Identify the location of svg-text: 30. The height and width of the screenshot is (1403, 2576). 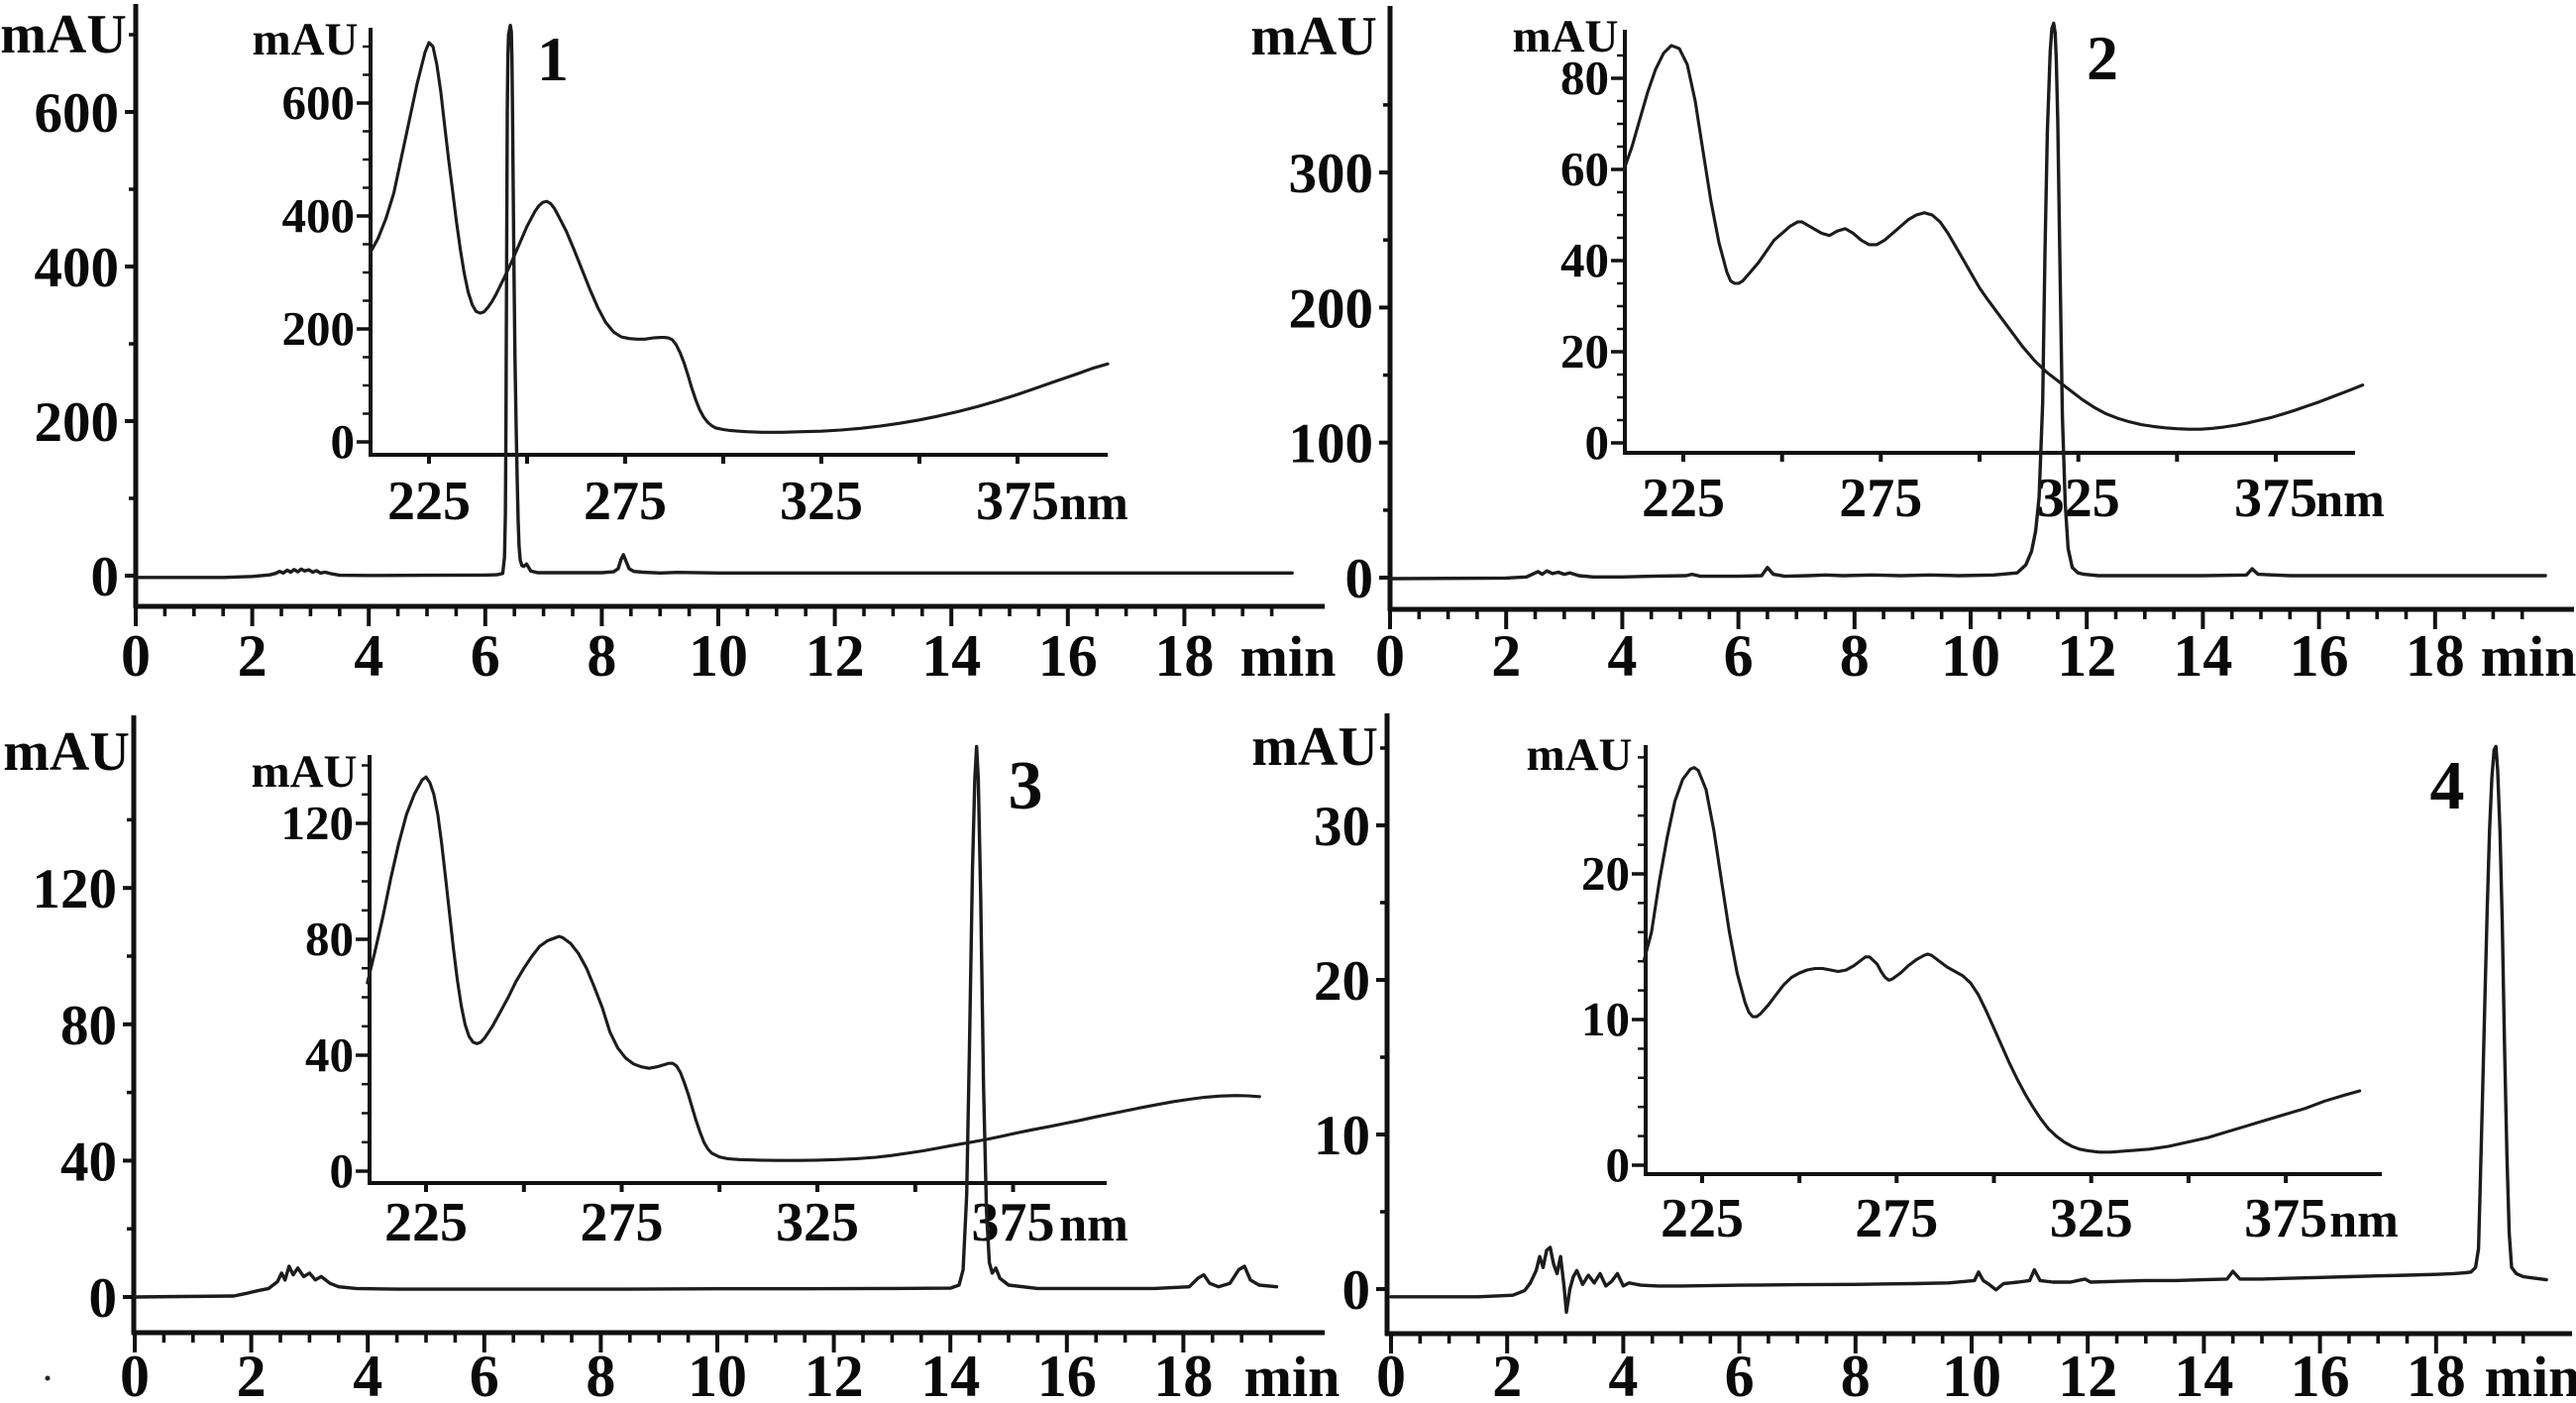
(1342, 827).